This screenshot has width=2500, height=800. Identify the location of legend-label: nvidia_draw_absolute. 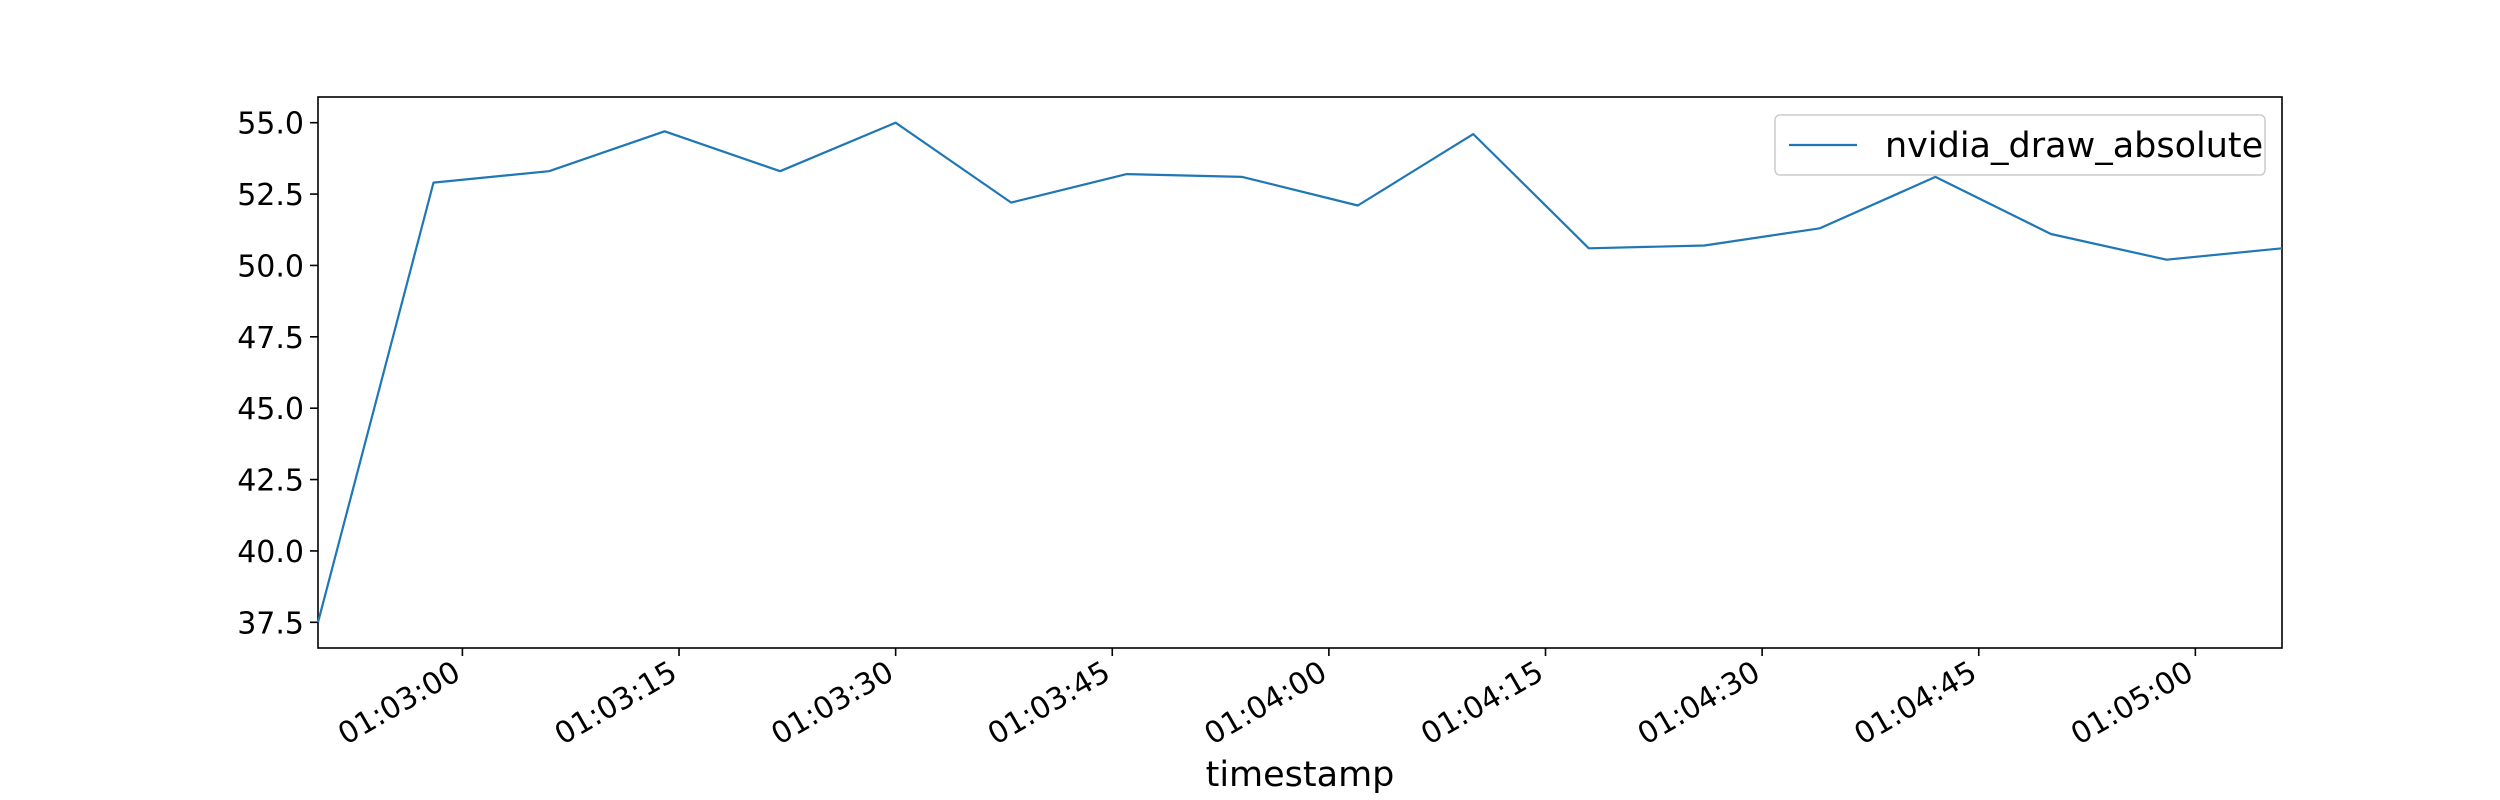
(2074, 146).